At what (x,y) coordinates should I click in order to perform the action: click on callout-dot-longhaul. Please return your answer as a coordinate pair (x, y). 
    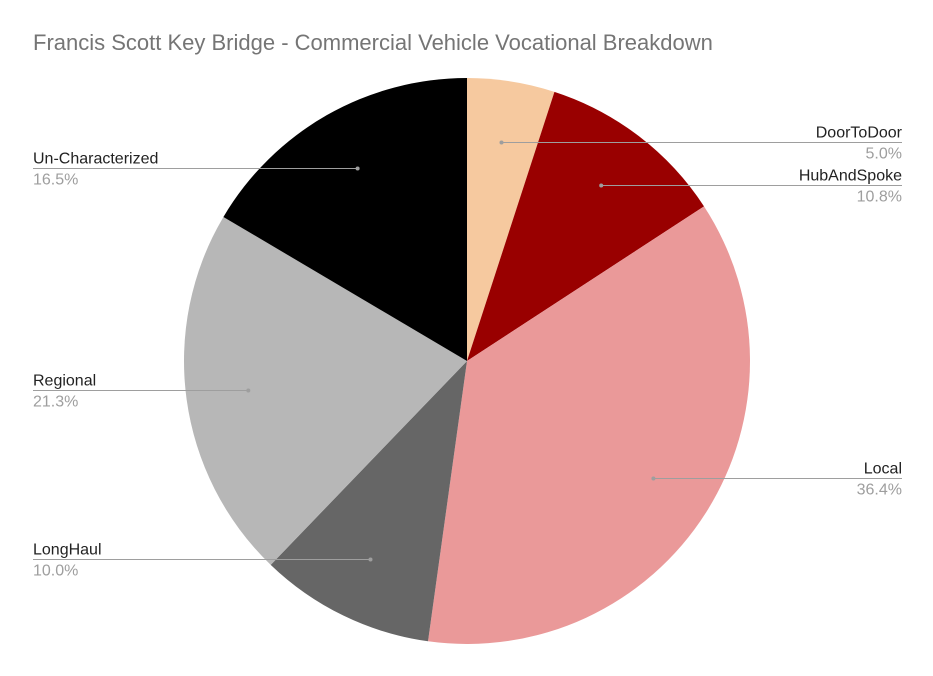
    Looking at the image, I should click on (370, 559).